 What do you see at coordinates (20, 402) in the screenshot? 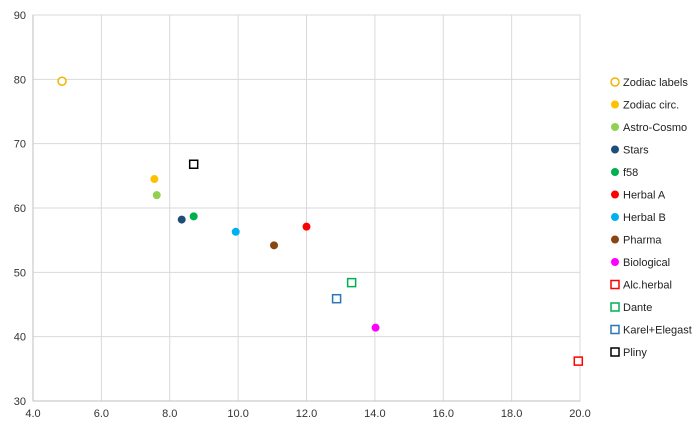
I see `y-tick-label: 30` at bounding box center [20, 402].